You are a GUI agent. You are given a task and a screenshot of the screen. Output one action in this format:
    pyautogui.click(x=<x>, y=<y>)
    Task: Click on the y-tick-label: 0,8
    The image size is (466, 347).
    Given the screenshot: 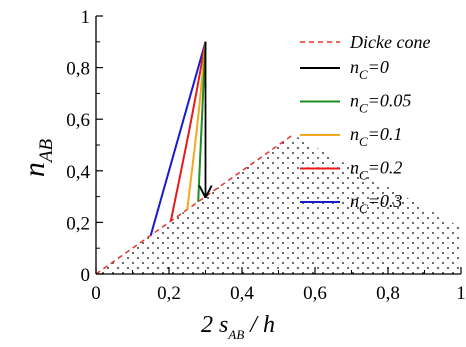 What is the action you would take?
    pyautogui.click(x=78, y=69)
    